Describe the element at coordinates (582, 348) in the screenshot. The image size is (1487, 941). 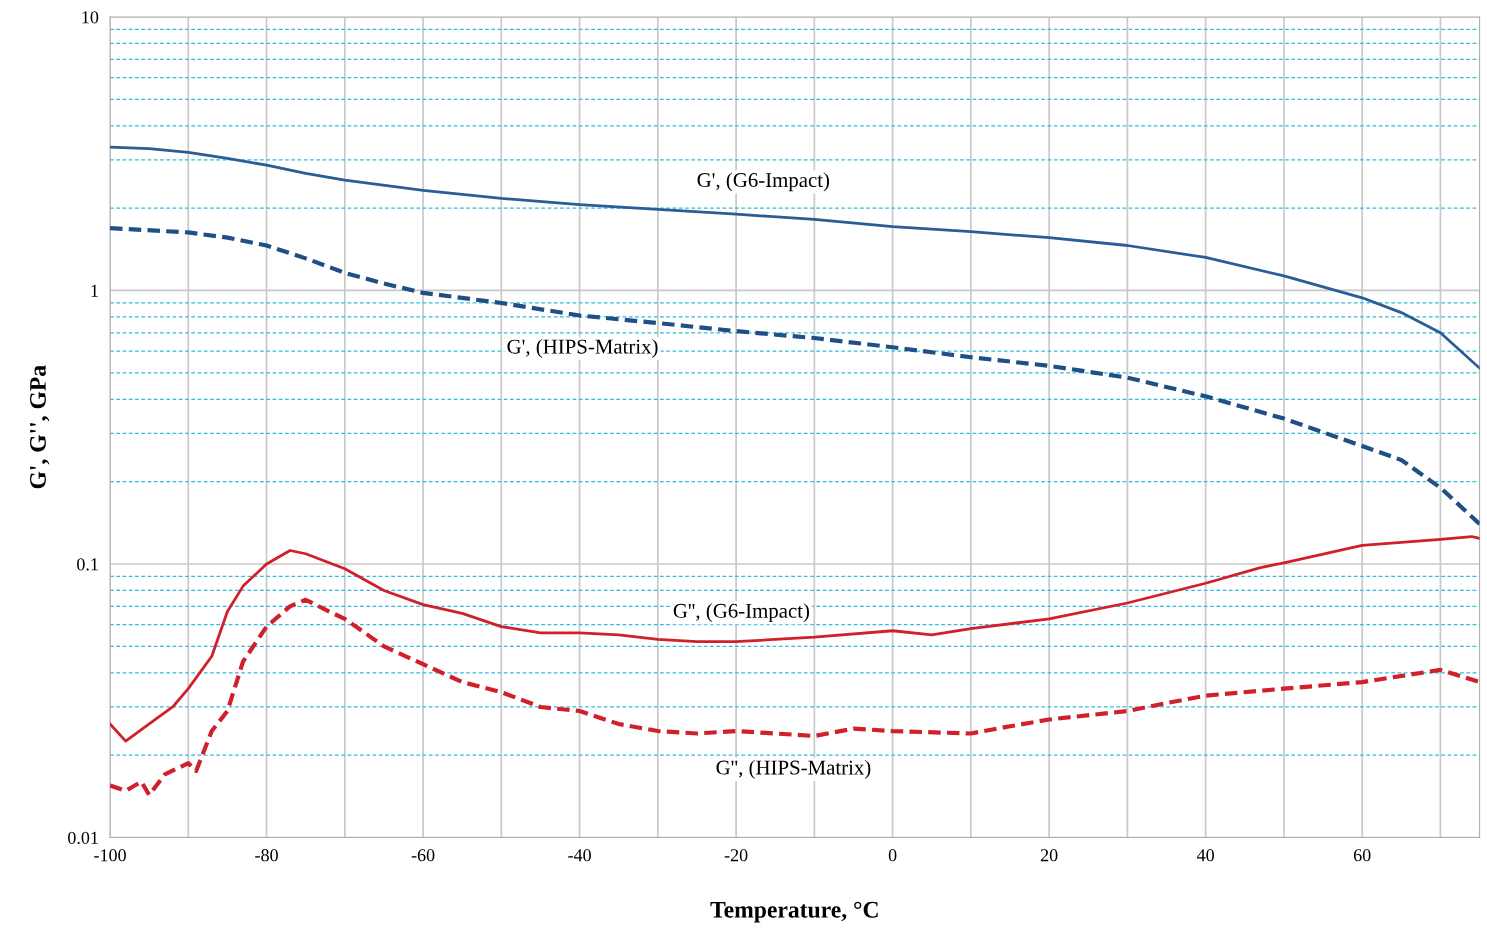
I see `annotation: G', (HIPS-Matrix)` at that location.